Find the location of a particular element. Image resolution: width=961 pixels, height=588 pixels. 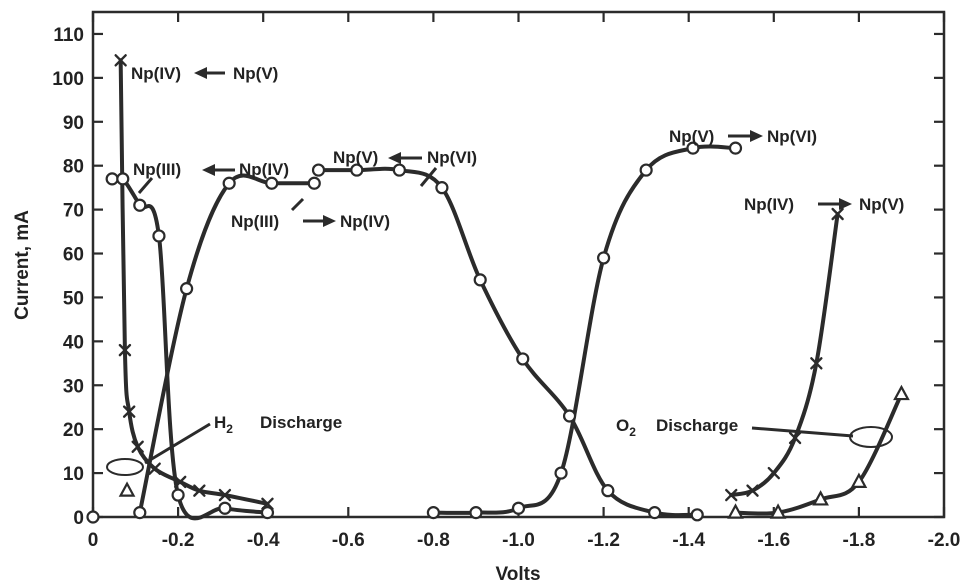

h2-ellipse is located at coordinates (125, 467).